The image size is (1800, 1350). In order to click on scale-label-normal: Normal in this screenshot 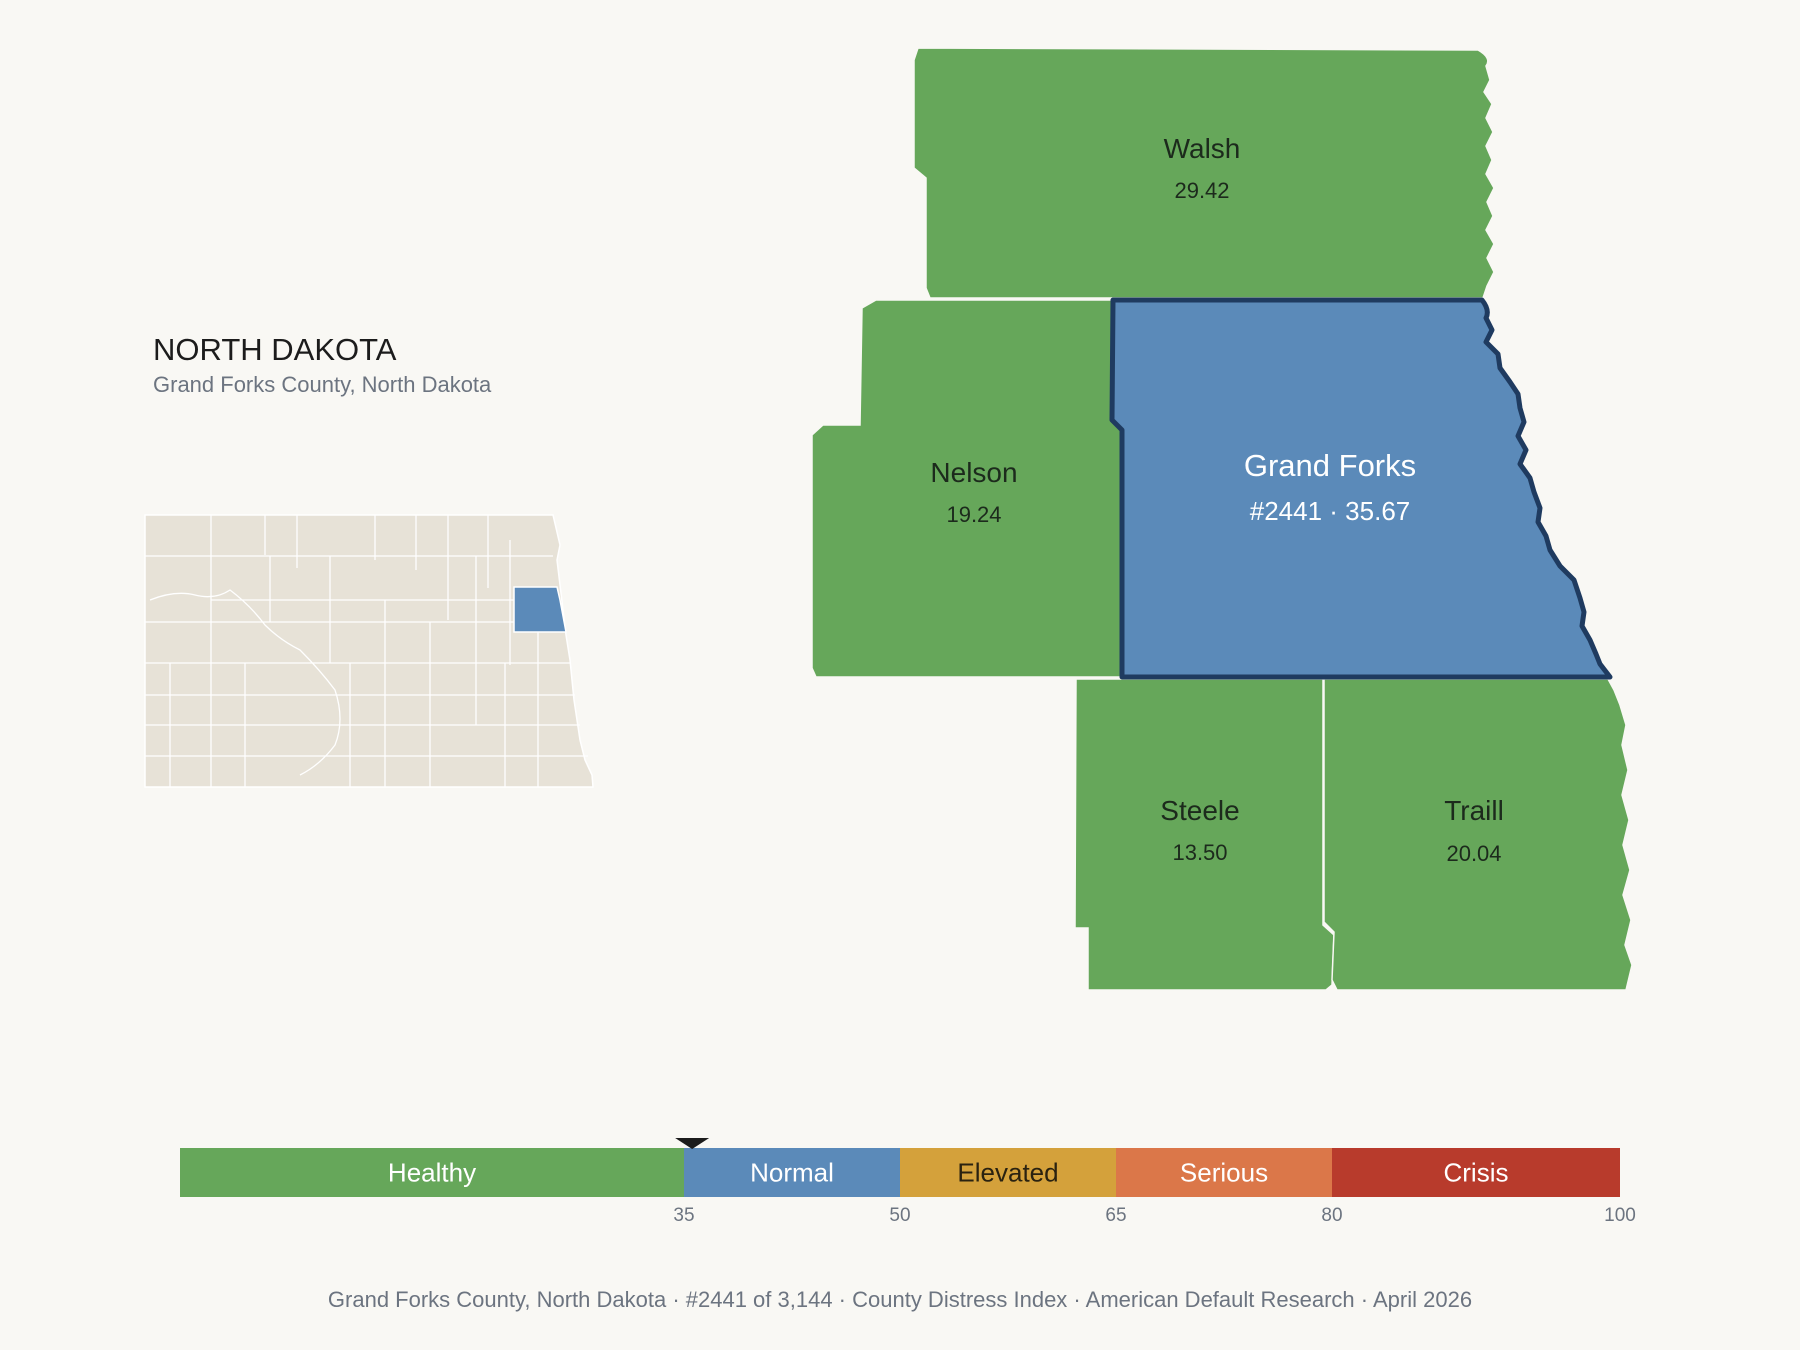, I will do `click(792, 1173)`.